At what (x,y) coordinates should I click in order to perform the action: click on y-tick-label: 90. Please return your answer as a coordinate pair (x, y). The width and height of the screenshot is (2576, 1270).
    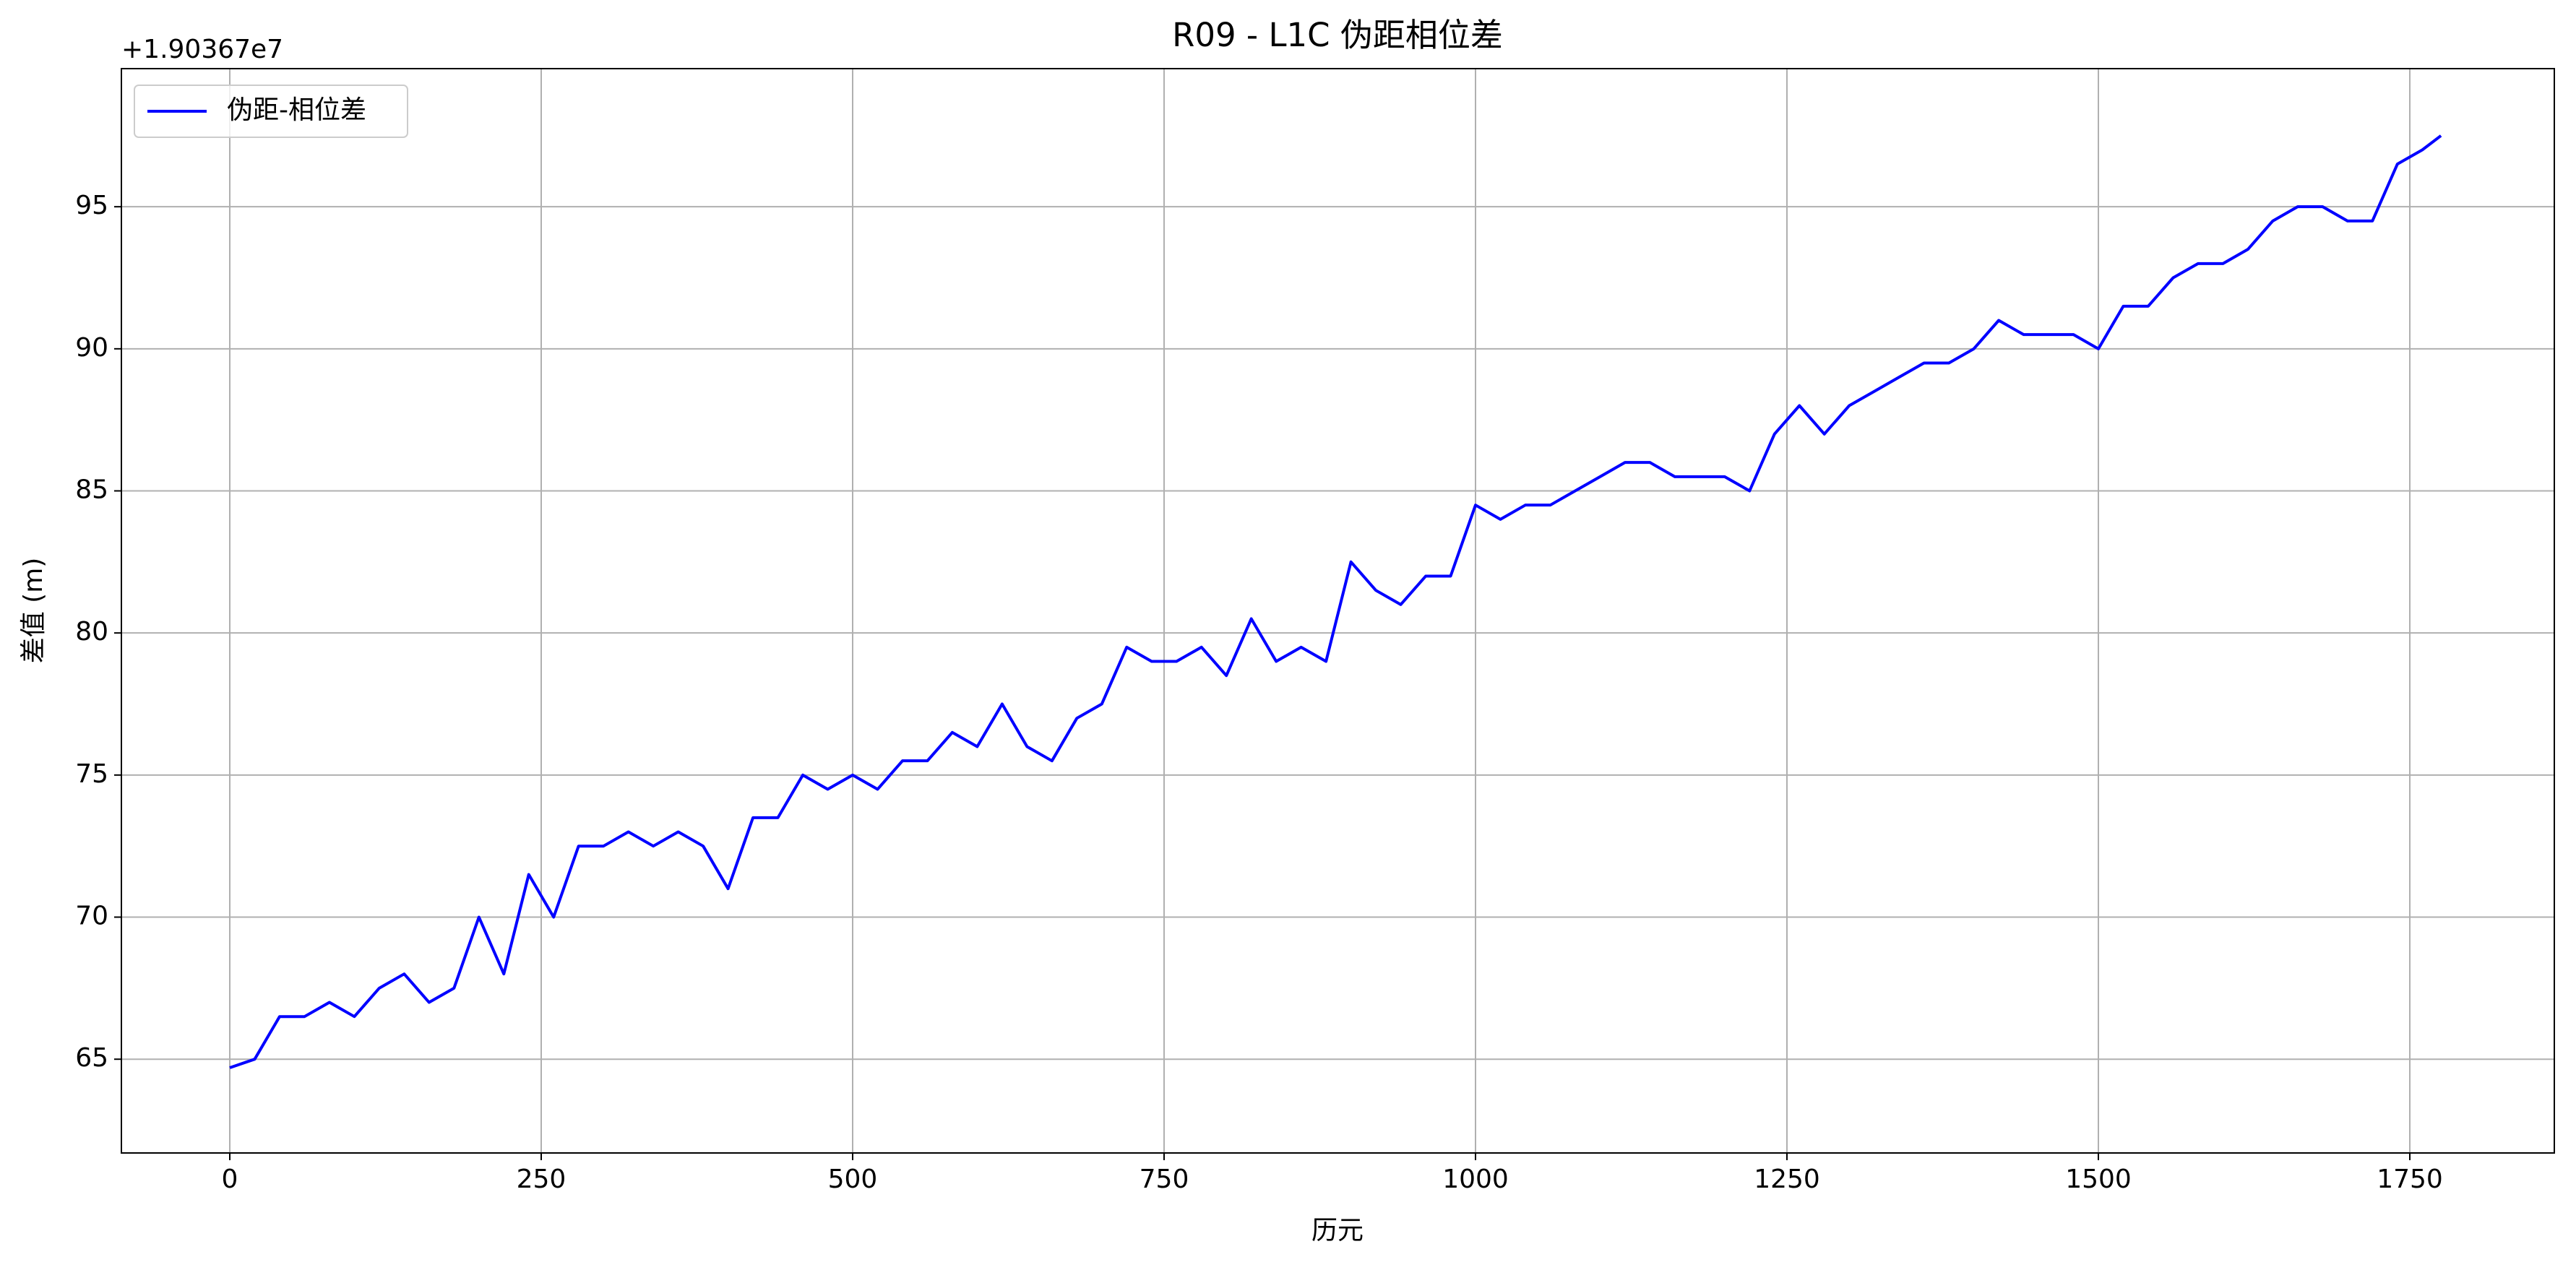
    Looking at the image, I should click on (91, 348).